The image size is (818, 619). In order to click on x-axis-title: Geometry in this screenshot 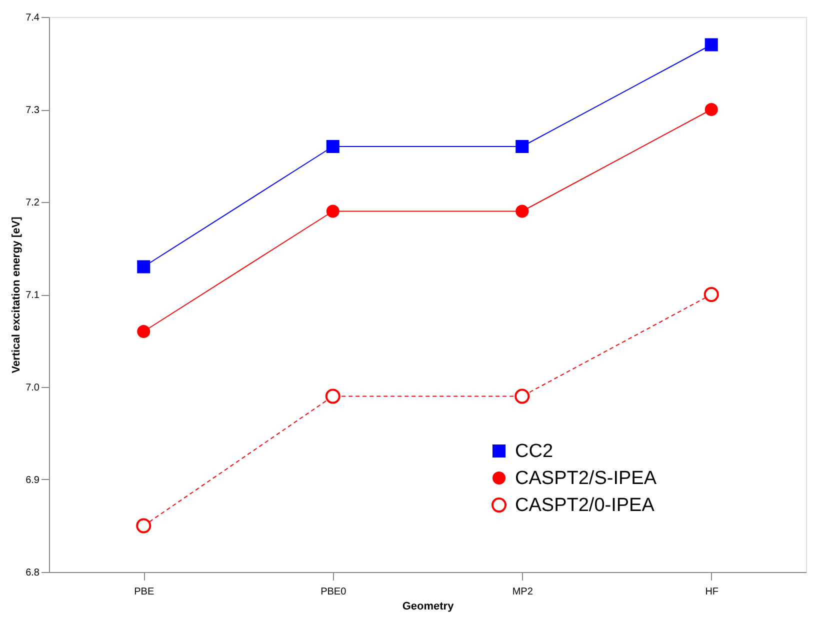, I will do `click(428, 606)`.